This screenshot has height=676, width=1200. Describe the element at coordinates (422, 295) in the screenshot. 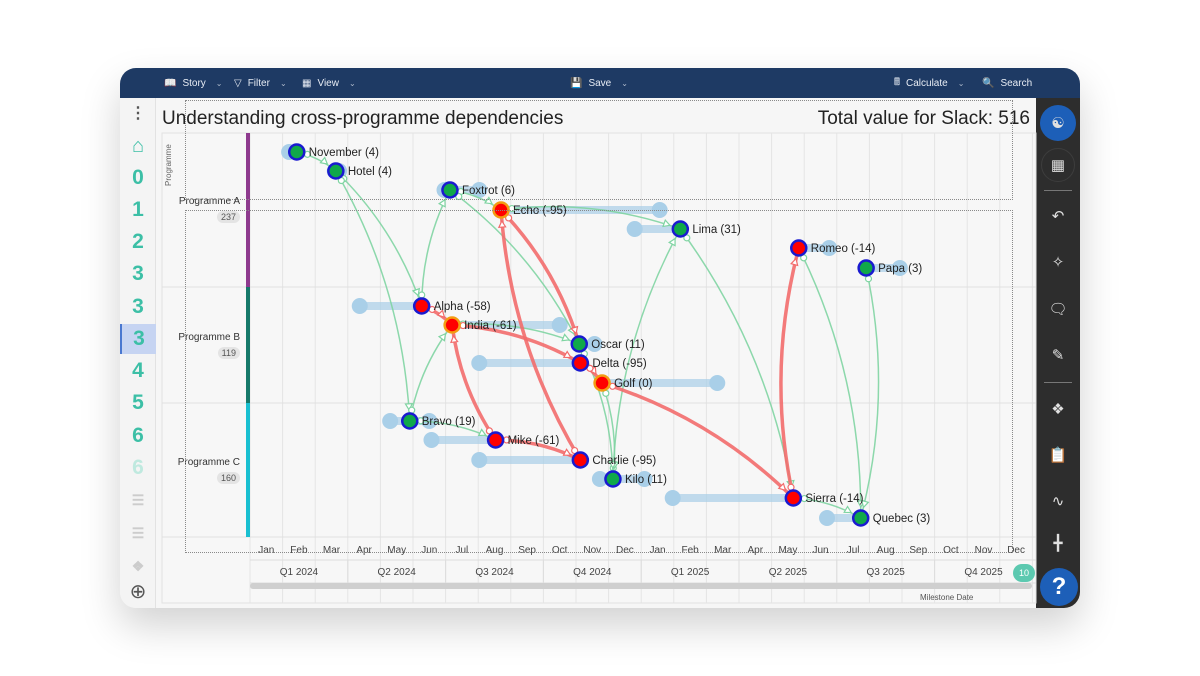

I see `link-origin` at that location.